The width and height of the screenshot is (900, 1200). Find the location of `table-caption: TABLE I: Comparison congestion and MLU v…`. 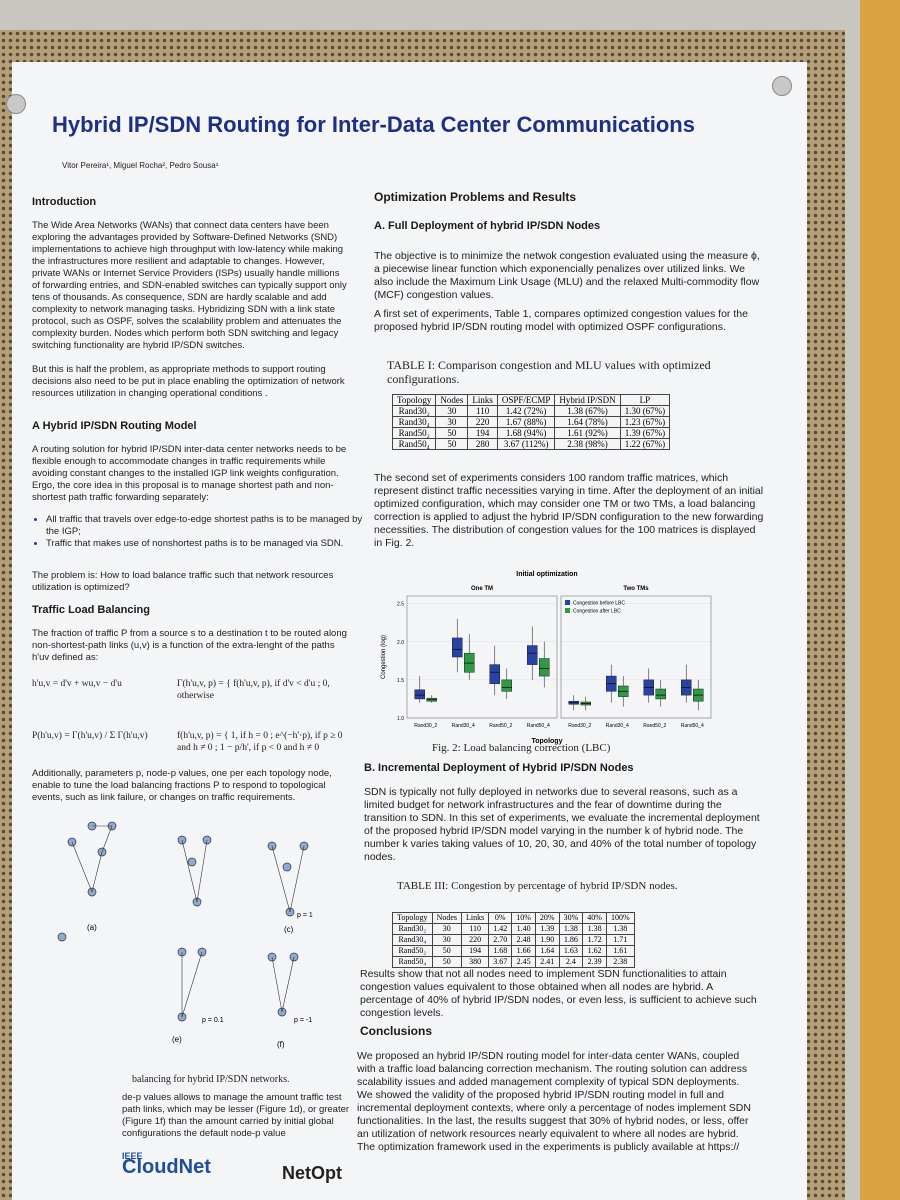

table-caption: TABLE I: Comparison congestion and MLU v… is located at coordinates (549, 372).